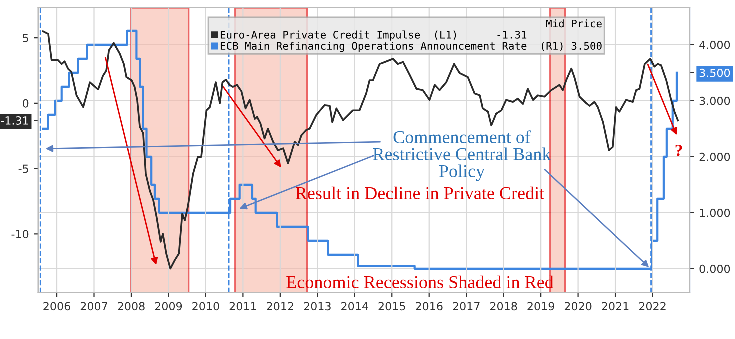  I want to click on x-tick-label: 2008, so click(131, 306).